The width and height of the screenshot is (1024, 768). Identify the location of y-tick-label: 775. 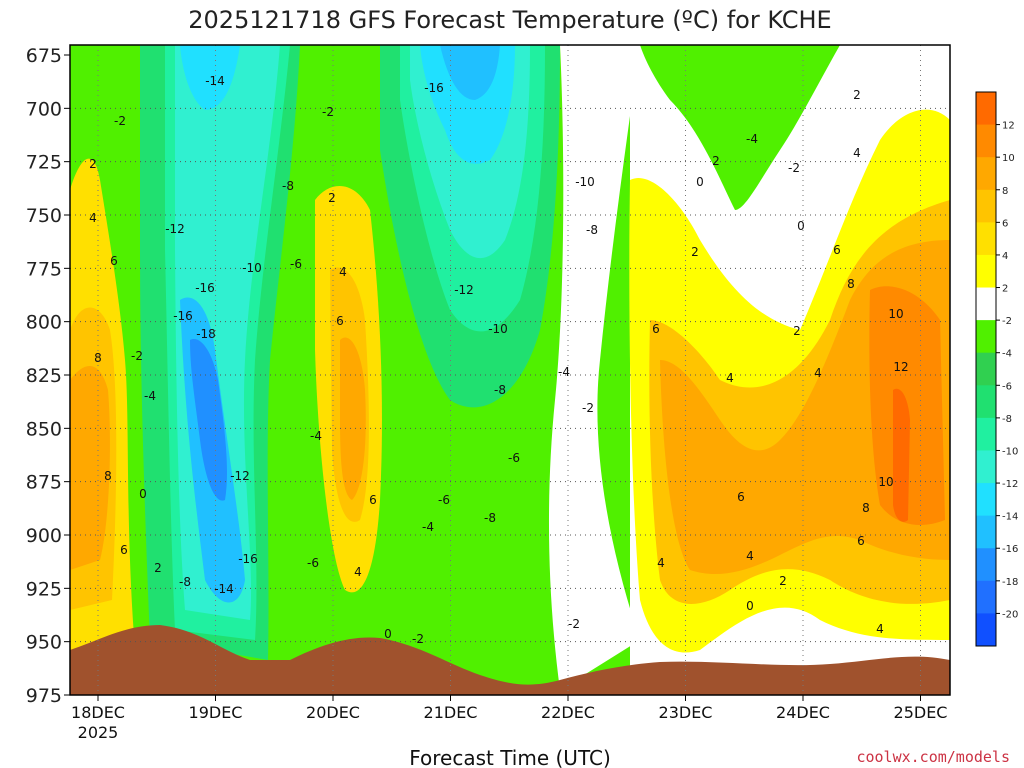
(44, 269).